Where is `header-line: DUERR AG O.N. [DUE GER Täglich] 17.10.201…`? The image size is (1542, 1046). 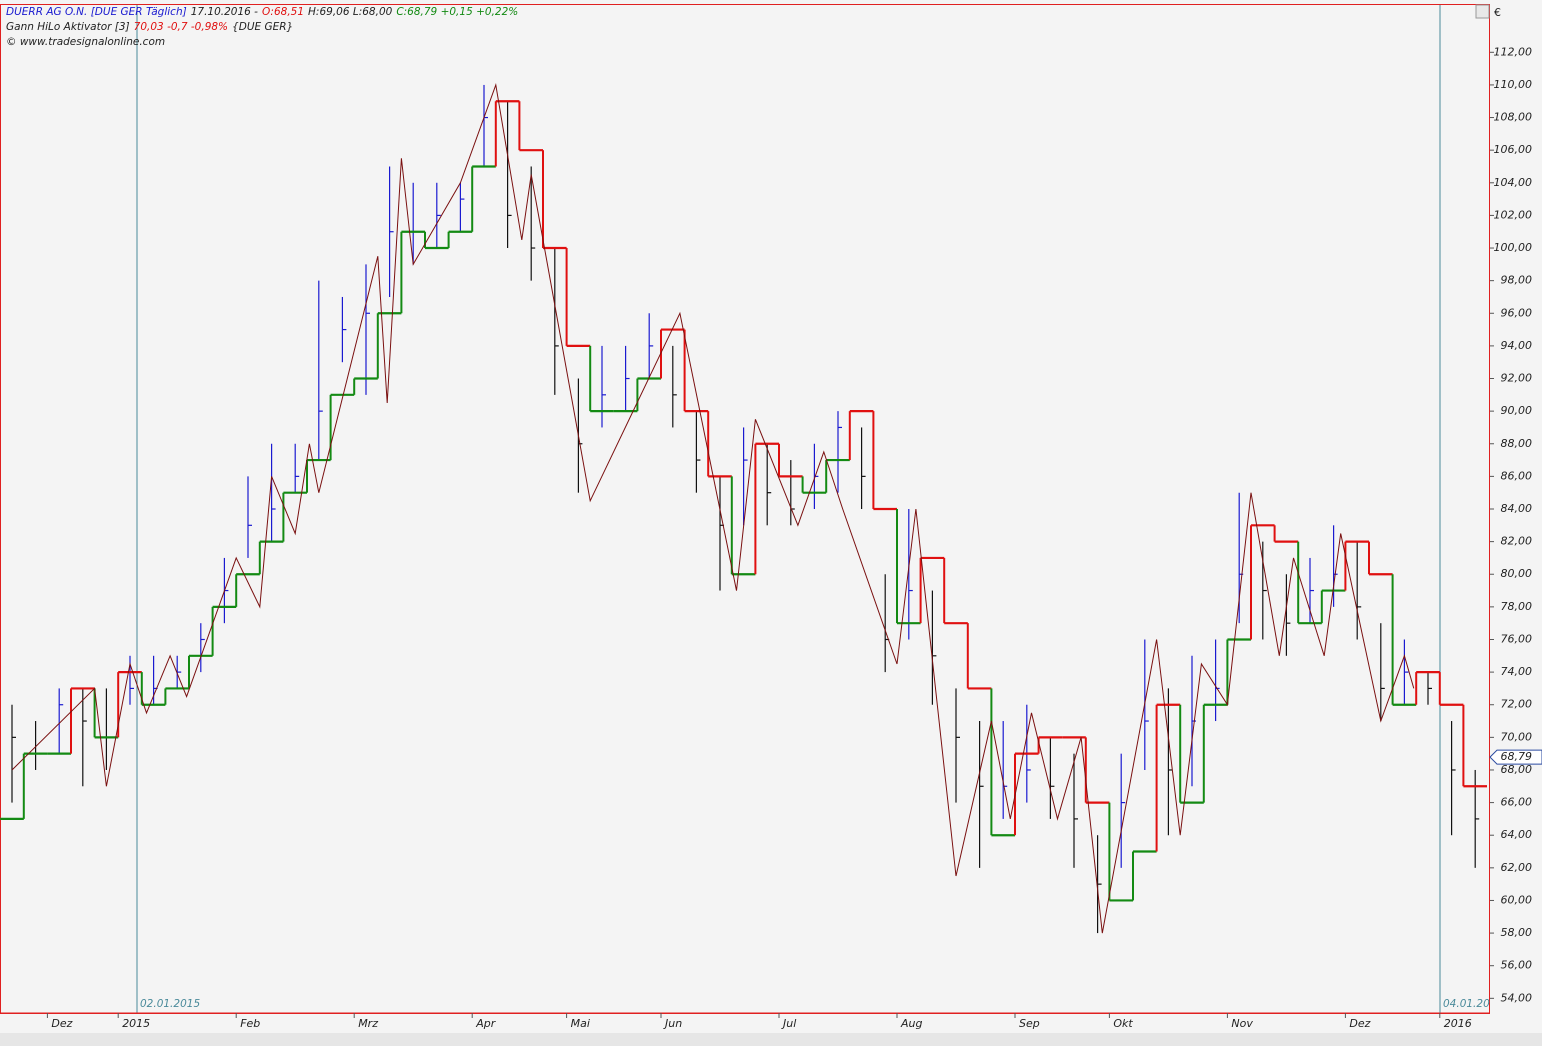
header-line: DUERR AG O.N. [DUE GER Täglich] 17.10.201… is located at coordinates (262, 12).